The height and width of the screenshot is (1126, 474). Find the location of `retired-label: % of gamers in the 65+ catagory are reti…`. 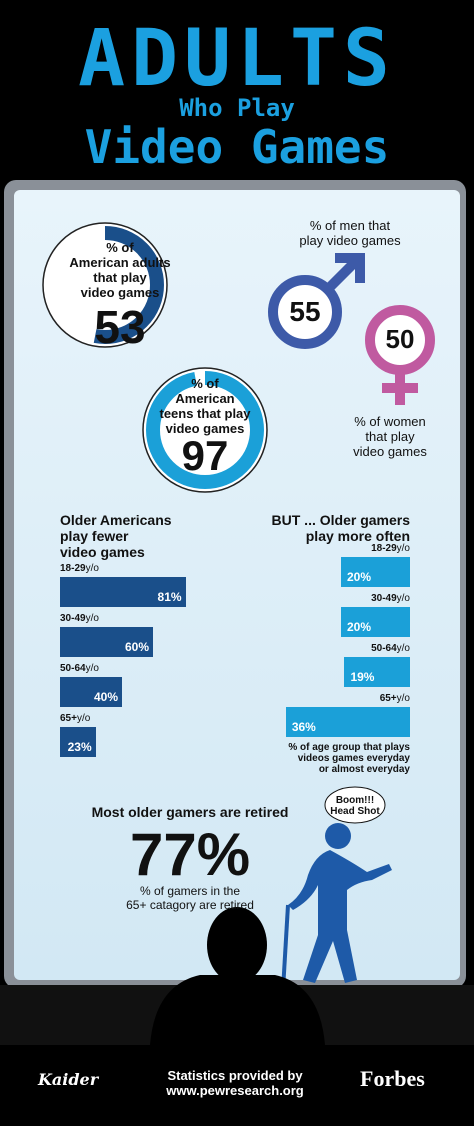

retired-label: % of gamers in the 65+ catagory are reti… is located at coordinates (190, 898).